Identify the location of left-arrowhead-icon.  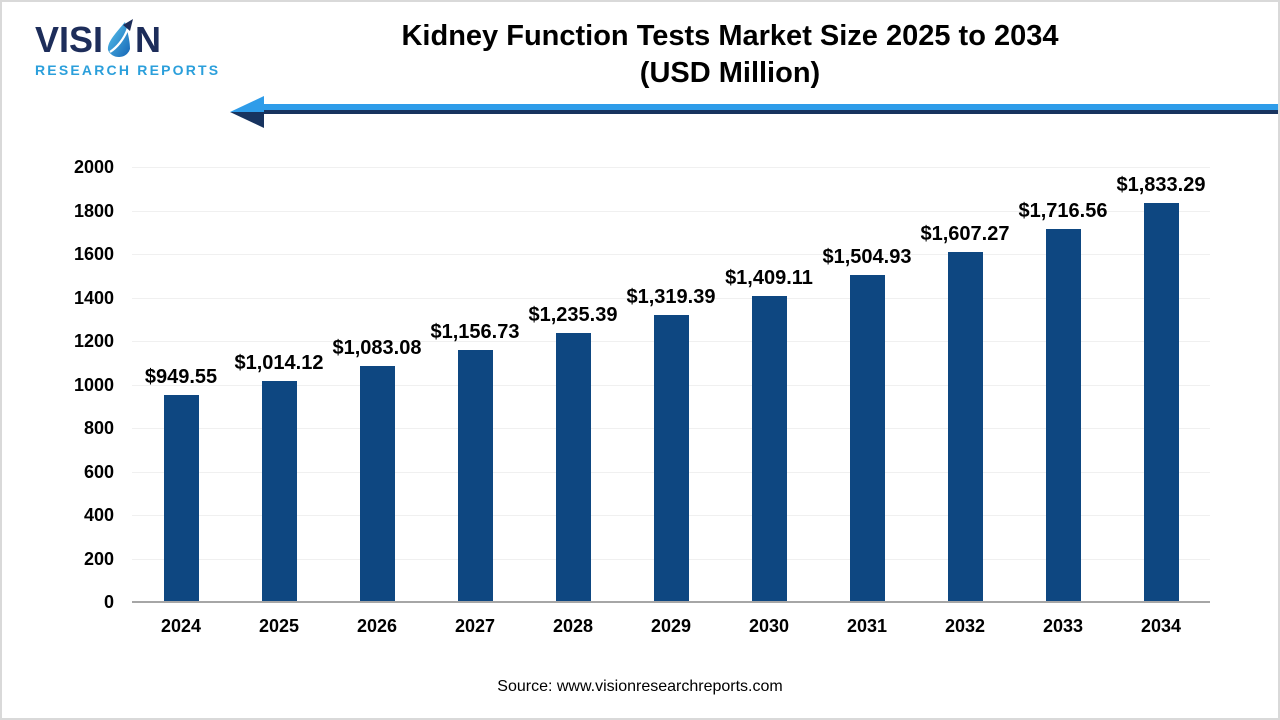
(247, 112).